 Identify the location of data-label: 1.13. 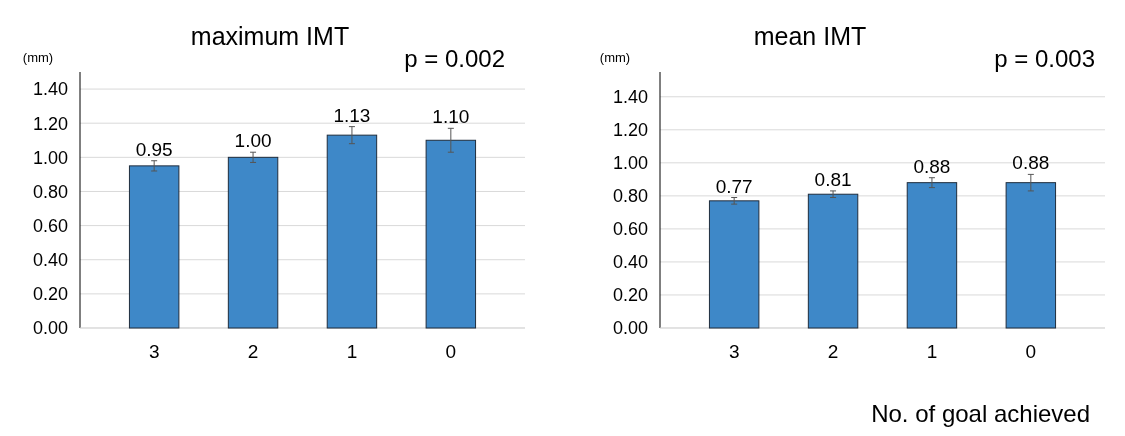
(352, 115).